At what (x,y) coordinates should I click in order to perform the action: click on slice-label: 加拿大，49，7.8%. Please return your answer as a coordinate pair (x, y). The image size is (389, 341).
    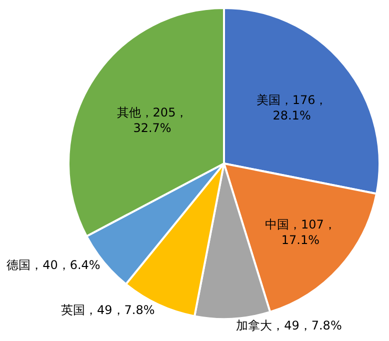
    Looking at the image, I should click on (289, 325).